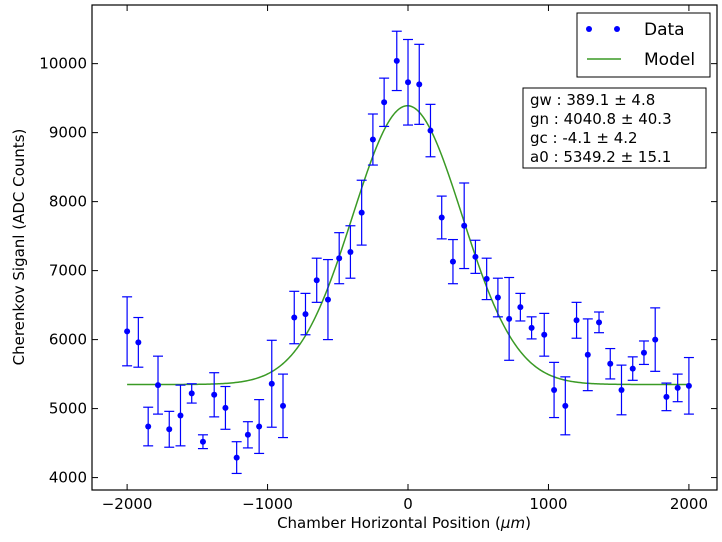  Describe the element at coordinates (68, 133) in the screenshot. I see `y-tick-label: 9000` at that location.